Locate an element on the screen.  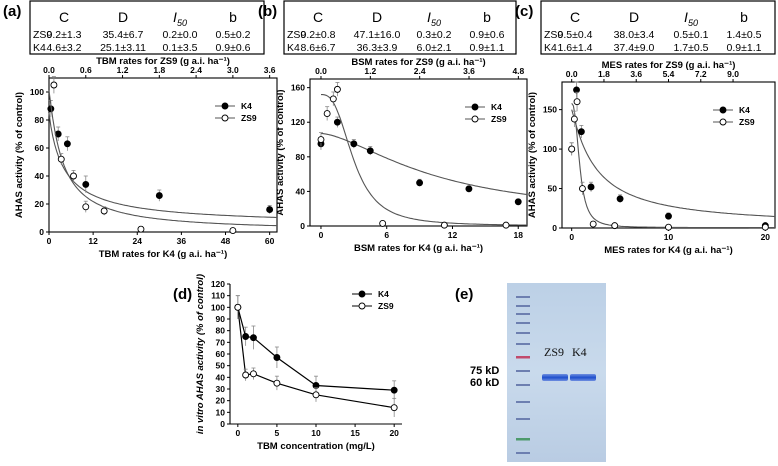
table-cell: 0.9±0.6 is located at coordinates (233, 48).